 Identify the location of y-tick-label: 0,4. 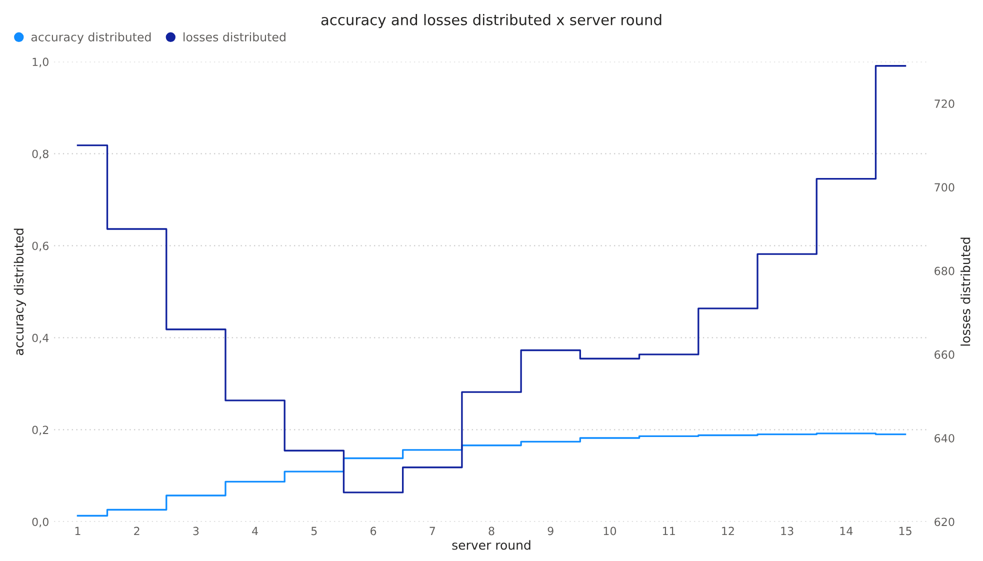
(40, 339).